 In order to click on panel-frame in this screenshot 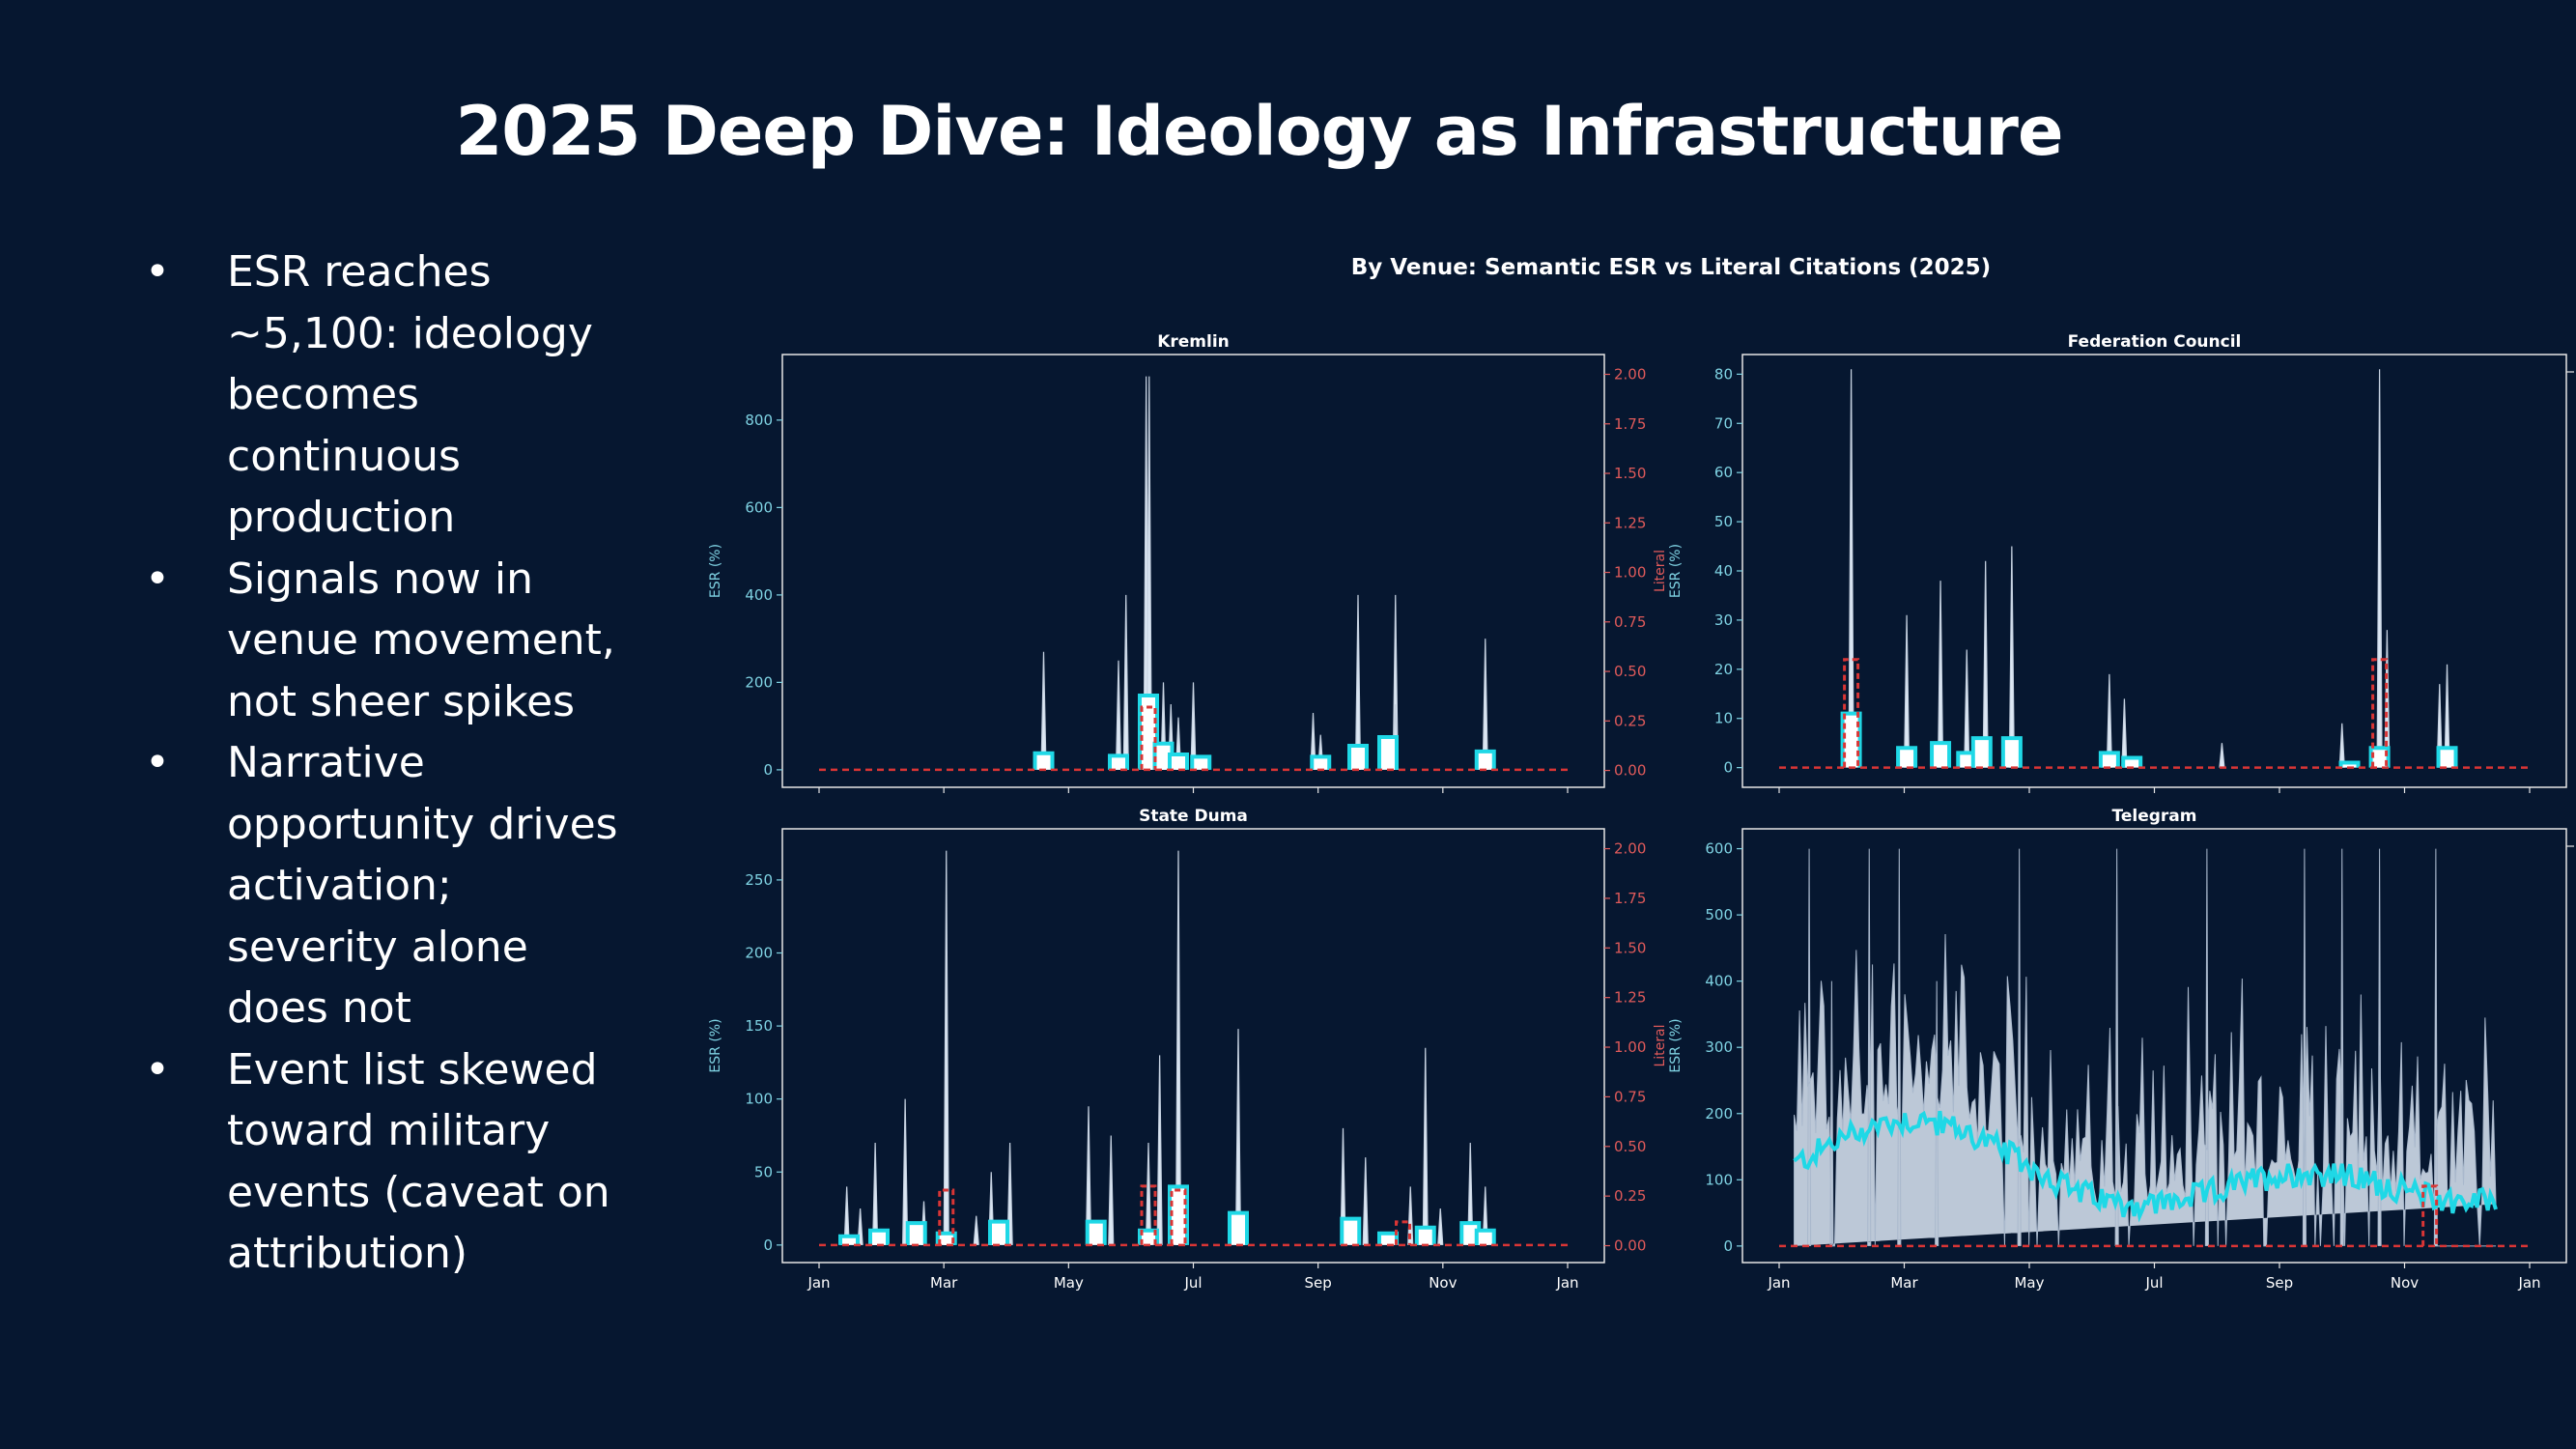, I will do `click(2154, 571)`.